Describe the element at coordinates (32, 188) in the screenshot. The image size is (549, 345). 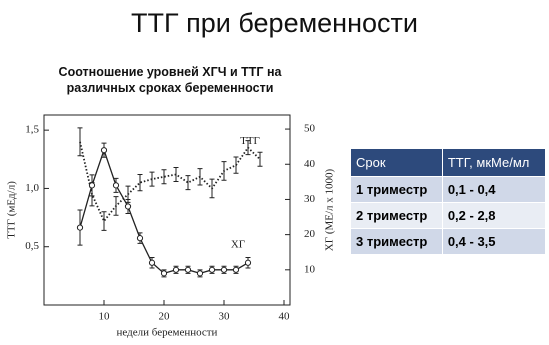
I see `y-tick-label: 1,0` at that location.